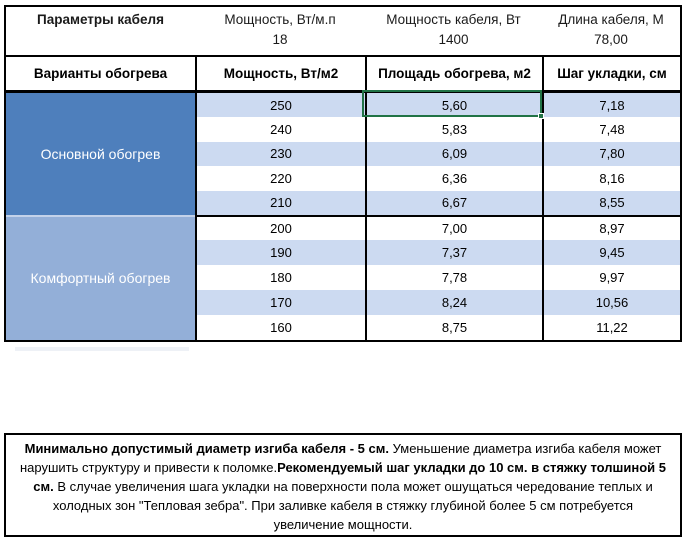 The image size is (687, 545). I want to click on cell-power: 180, so click(280, 277).